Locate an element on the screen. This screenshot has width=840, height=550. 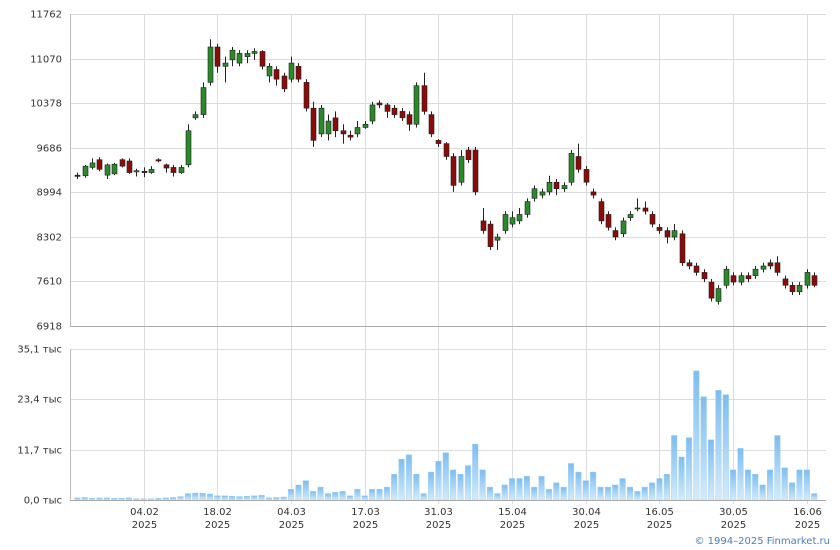
x-tick-label: 16.06 is located at coordinates (807, 512).